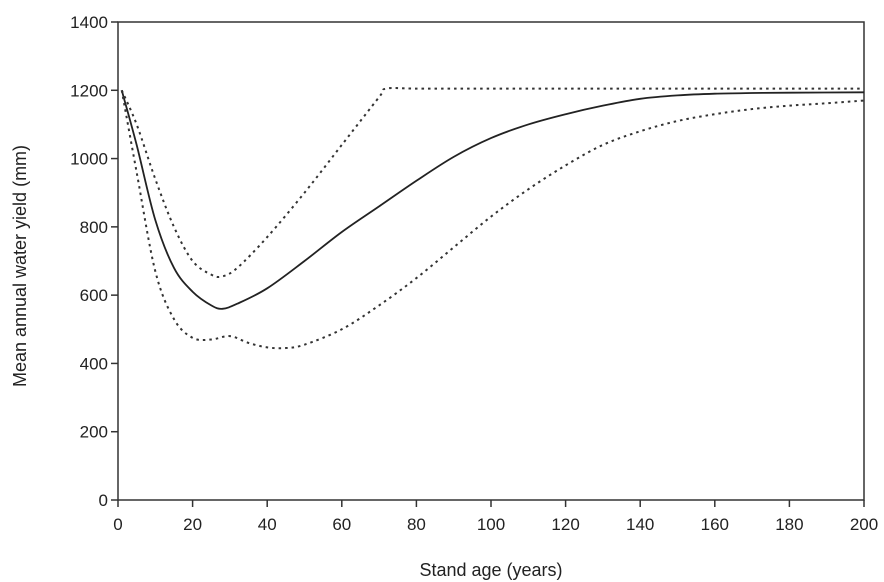  What do you see at coordinates (416, 524) in the screenshot?
I see `x-tick-label: 80` at bounding box center [416, 524].